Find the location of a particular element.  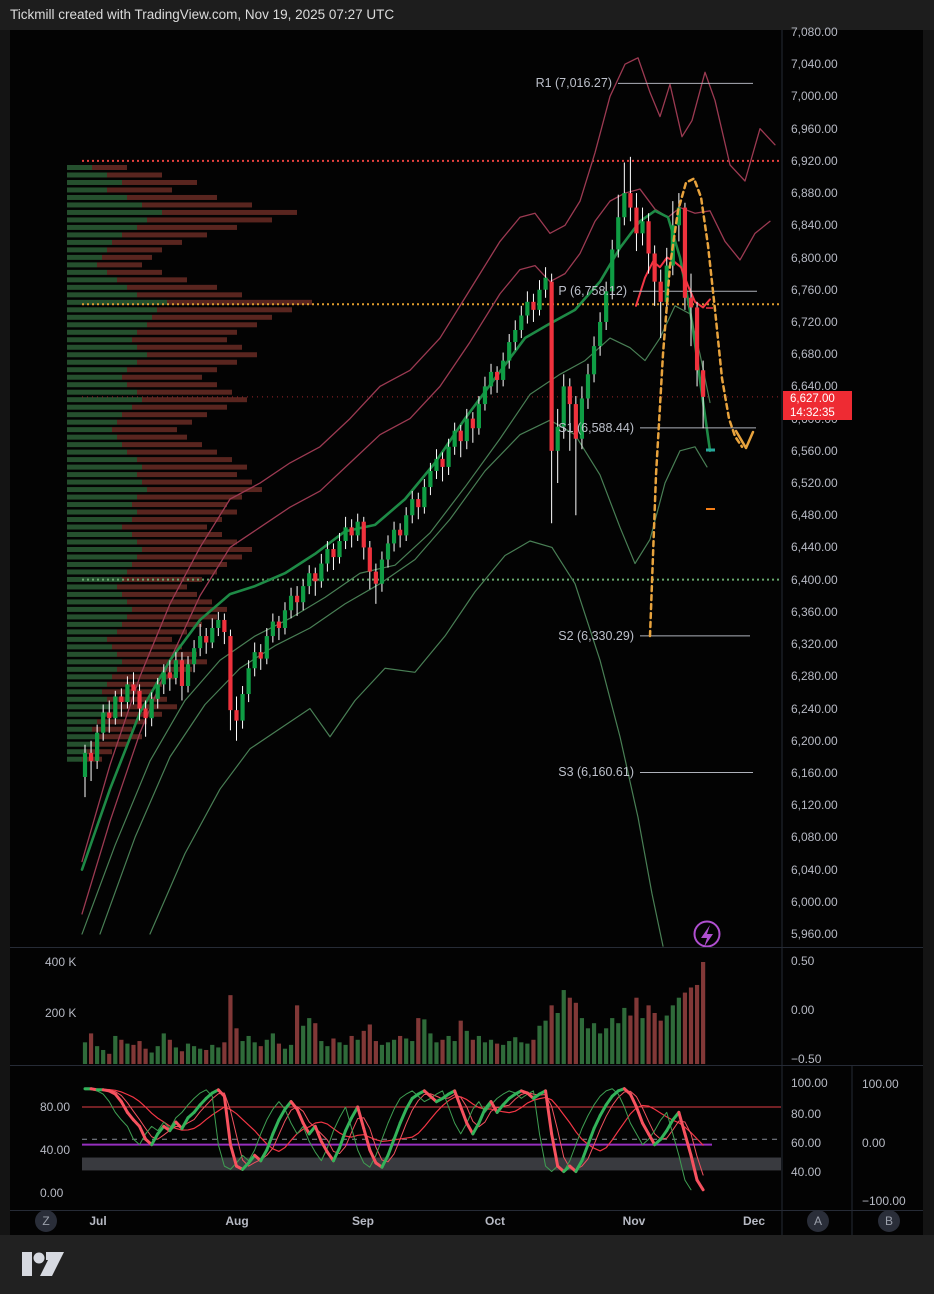

volume-right-tick: 0.50 is located at coordinates (803, 961).